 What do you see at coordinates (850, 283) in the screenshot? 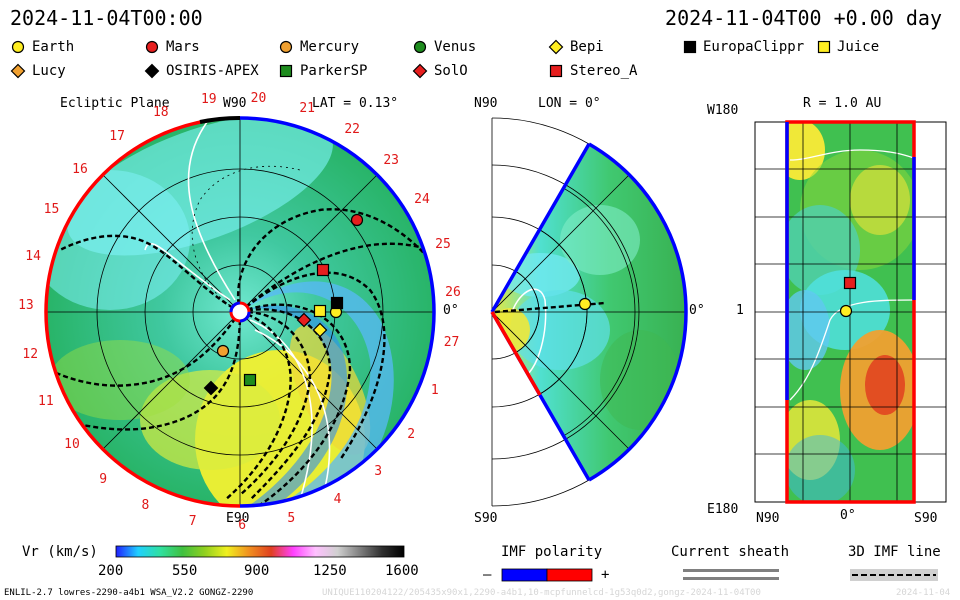
I see `sphere-marker-stereo-a` at bounding box center [850, 283].